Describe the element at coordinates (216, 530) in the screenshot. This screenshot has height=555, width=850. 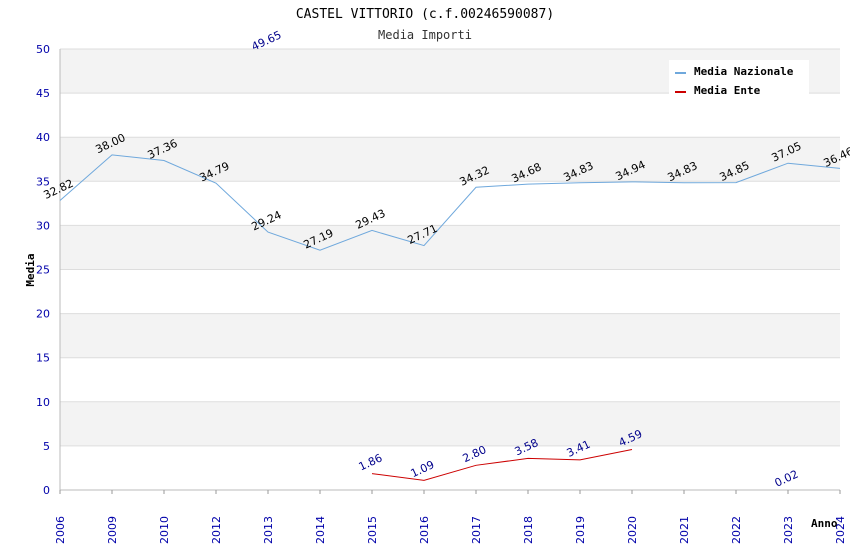
I see `x-tick-label: 2012` at that location.